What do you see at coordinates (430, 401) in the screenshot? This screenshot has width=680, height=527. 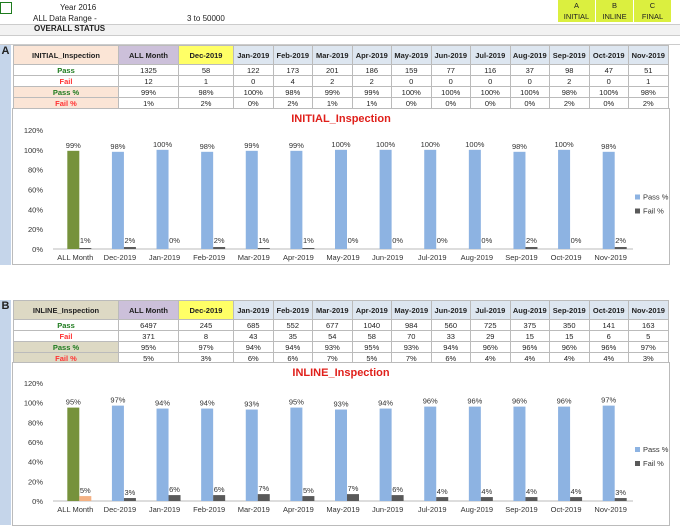 I see `data-label-pass: 96%` at bounding box center [430, 401].